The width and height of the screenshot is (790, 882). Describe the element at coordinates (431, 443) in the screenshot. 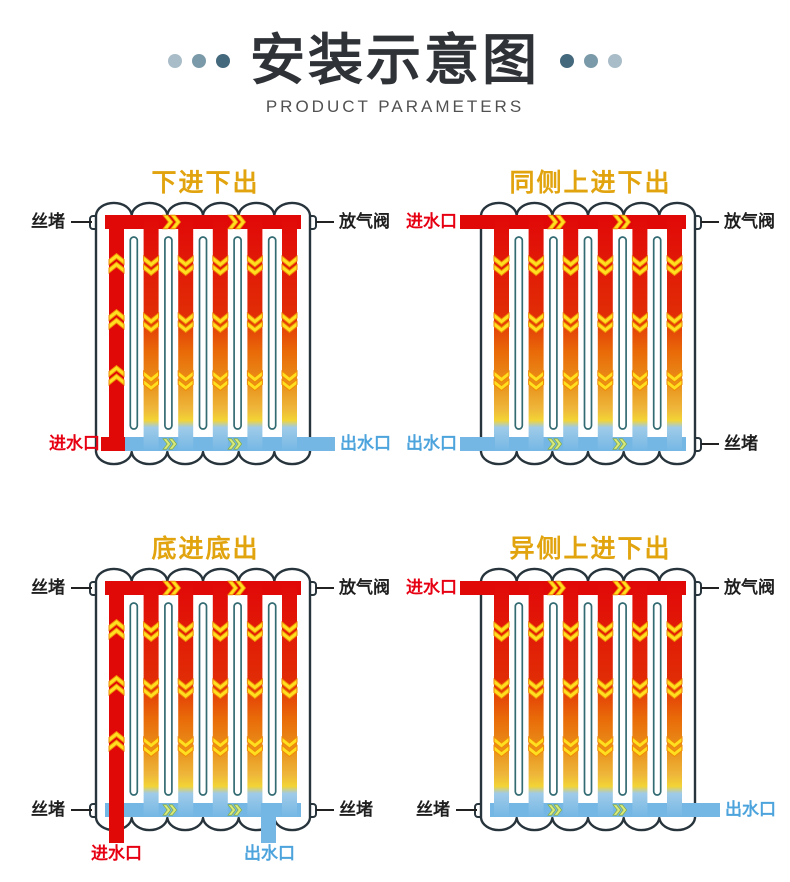

I see `label-bottom-left: 出水口` at that location.